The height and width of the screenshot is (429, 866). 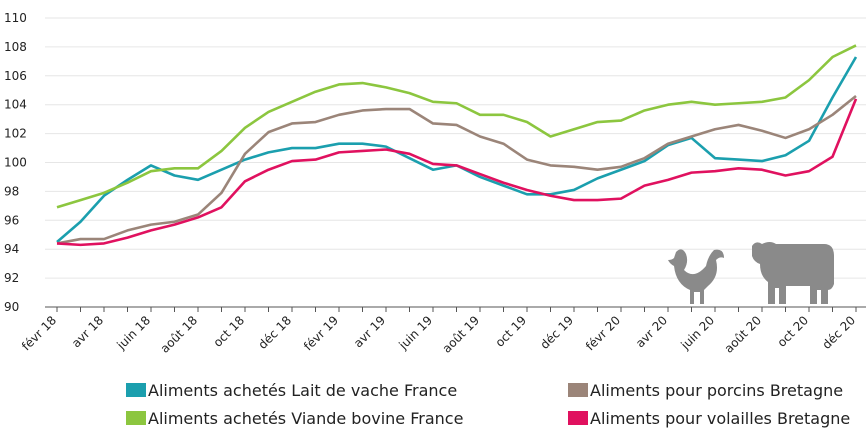 I want to click on y-tick-label: 96, so click(x=11, y=220).